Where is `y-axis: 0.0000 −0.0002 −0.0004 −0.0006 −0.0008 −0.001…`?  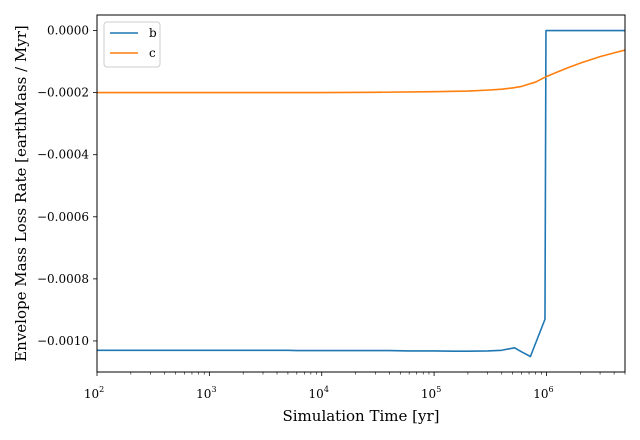
y-axis: 0.0000 −0.0002 −0.0004 −0.0006 −0.0008 −0.001… is located at coordinates (67, 186).